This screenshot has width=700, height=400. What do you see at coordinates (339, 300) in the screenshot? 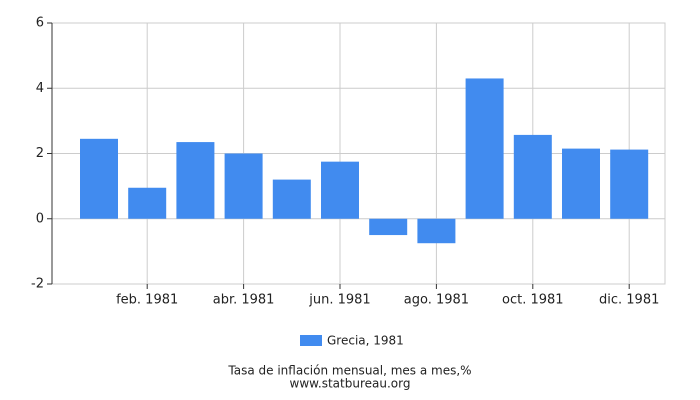
I see `x-tick-label: jun. 1981` at bounding box center [339, 300].